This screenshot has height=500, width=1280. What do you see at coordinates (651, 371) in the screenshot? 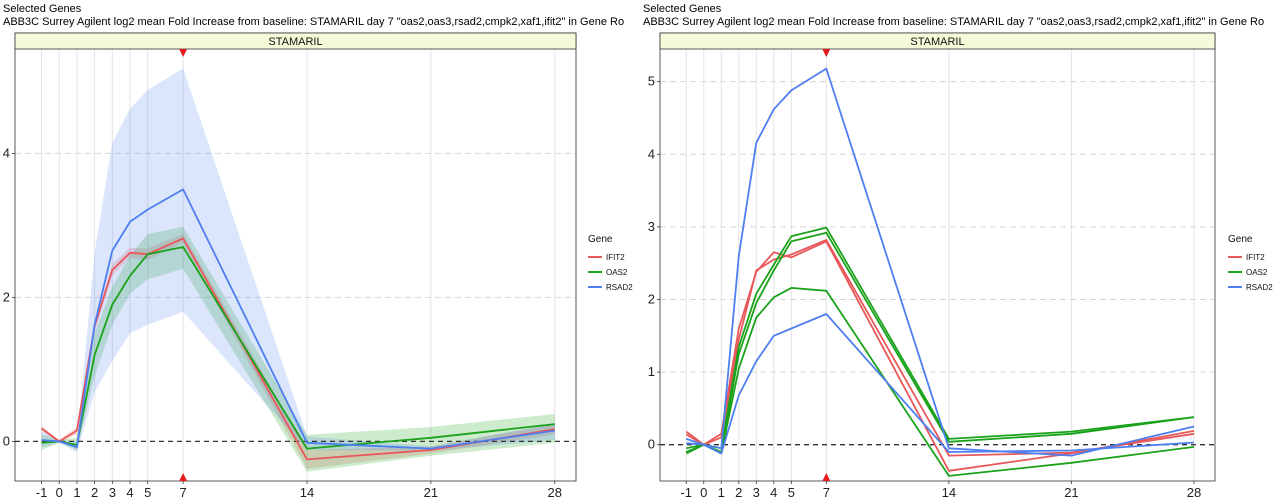
I see `y-tick-label: 1` at bounding box center [651, 371].